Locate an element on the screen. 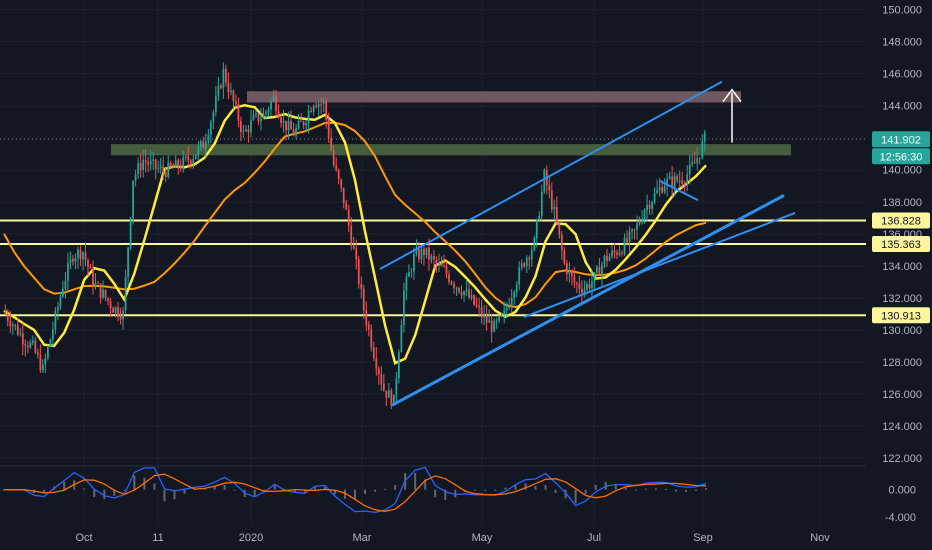 The height and width of the screenshot is (550, 932). time-axis: Oct 11 2020 Mar May Jul Sep Nov is located at coordinates (452, 538).